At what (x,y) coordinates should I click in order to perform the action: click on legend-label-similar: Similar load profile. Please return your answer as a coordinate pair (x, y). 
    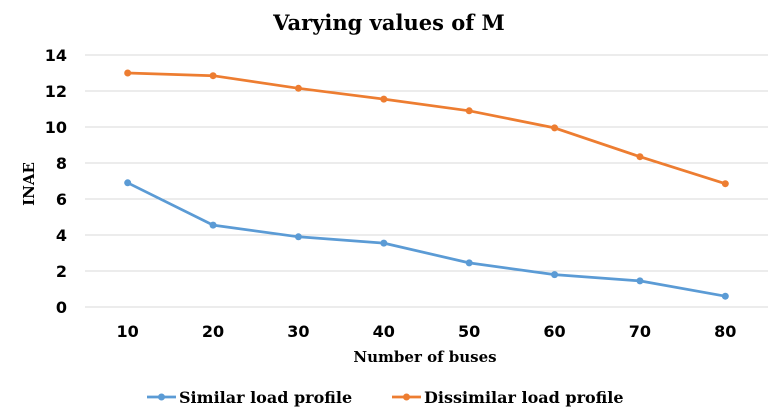
    Looking at the image, I should click on (265, 397).